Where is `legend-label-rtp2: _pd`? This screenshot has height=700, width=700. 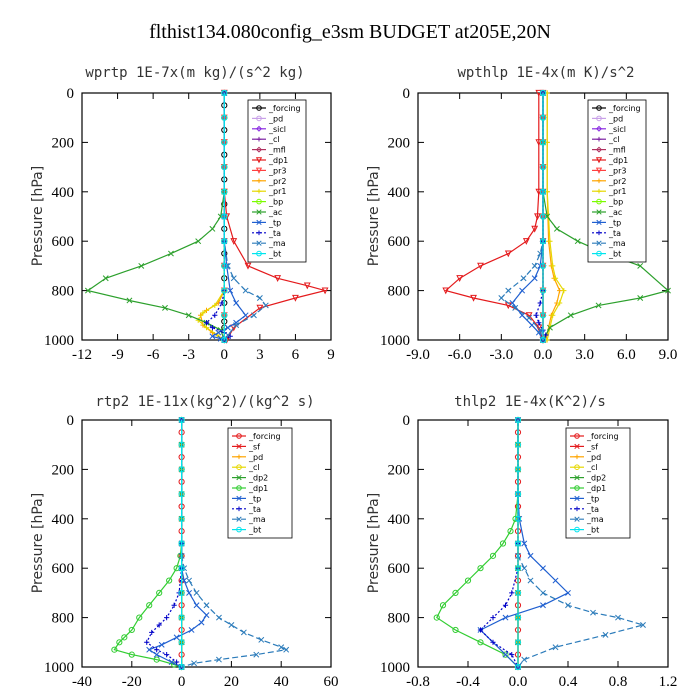
legend-label-rtp2: _pd is located at coordinates (255, 457).